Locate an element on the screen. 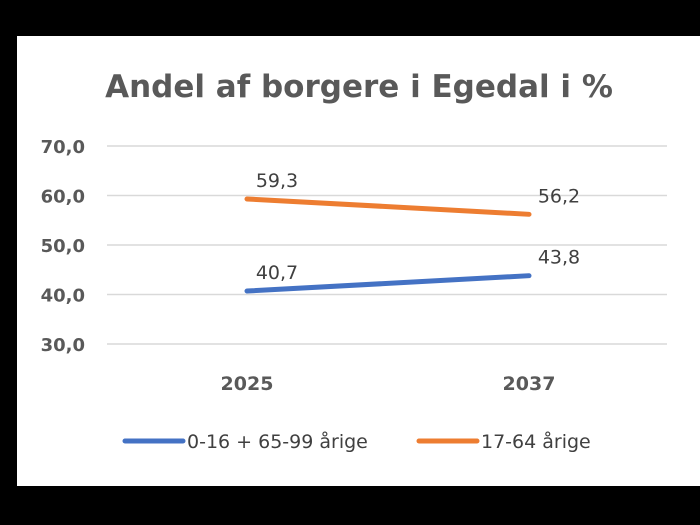 The height and width of the screenshot is (525, 700). y-tick-label: 30,0 is located at coordinates (63, 345).